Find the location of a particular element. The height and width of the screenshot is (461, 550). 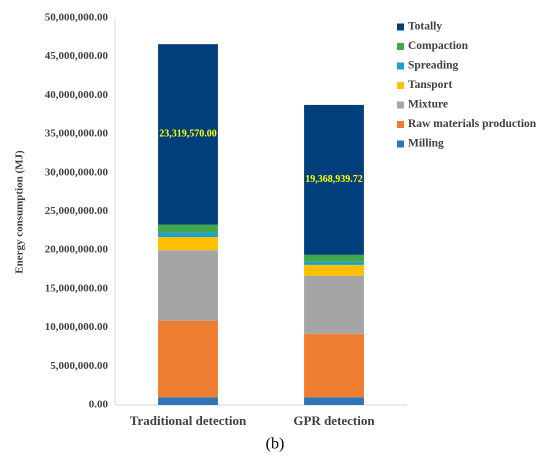

y-axis-label: Energy consumption (MJ) is located at coordinates (20, 212).